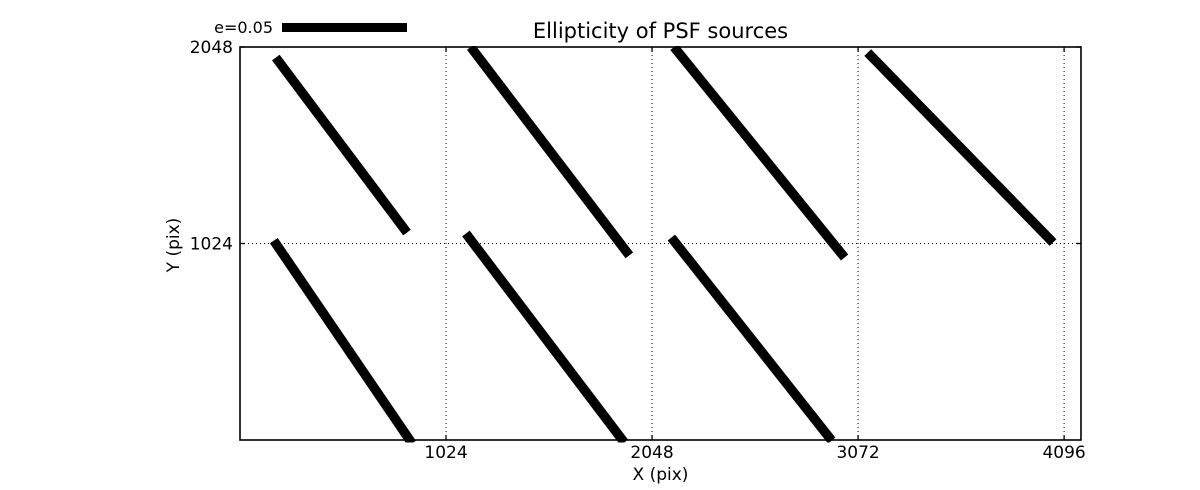 The width and height of the screenshot is (1200, 490). I want to click on x-tick-label: 1024, so click(445, 453).